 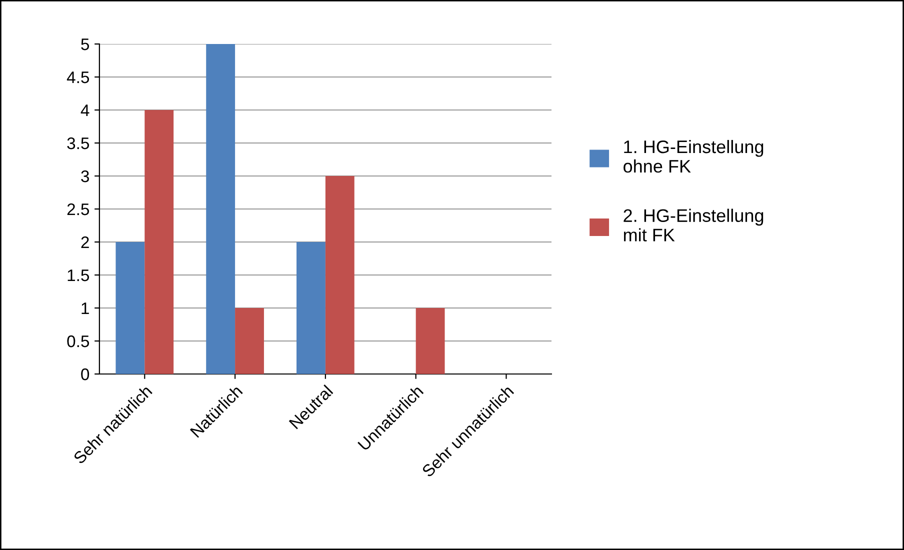 What do you see at coordinates (78, 341) in the screenshot?
I see `y-tick-label: 0.5` at bounding box center [78, 341].